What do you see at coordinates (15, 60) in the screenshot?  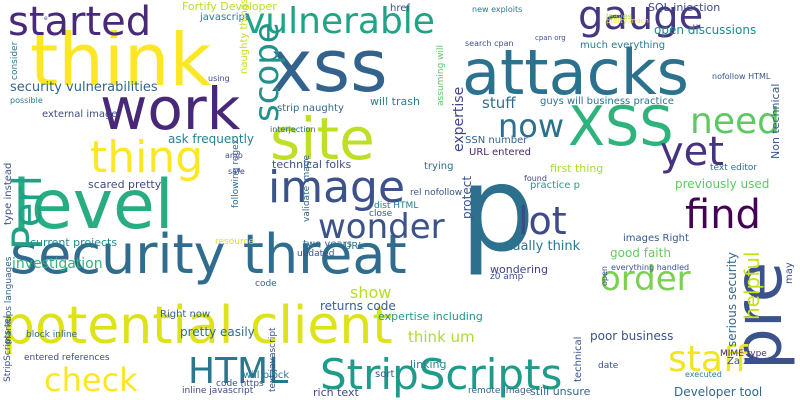 I see `cloud-word: consider` at bounding box center [15, 60].